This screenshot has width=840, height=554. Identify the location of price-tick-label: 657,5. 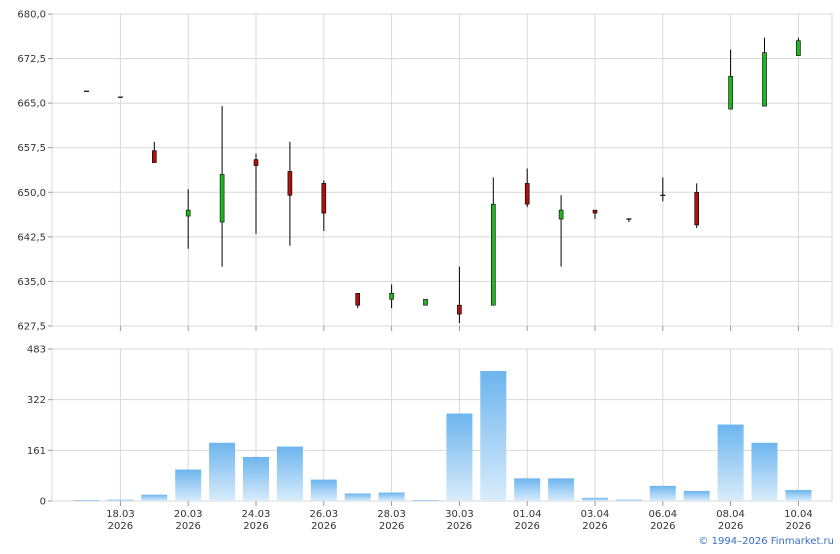
(31, 148).